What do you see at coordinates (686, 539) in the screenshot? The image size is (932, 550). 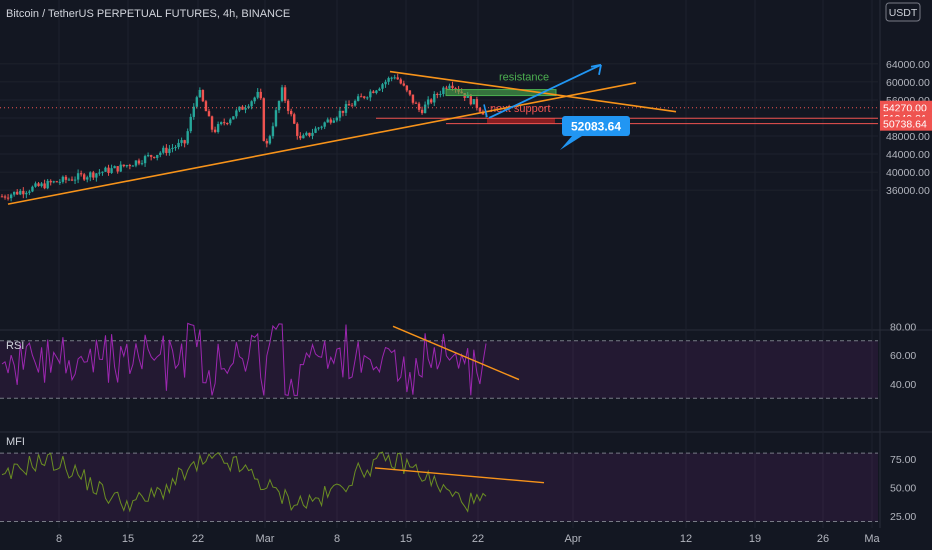 I see `x-tick-label: 12` at bounding box center [686, 539].